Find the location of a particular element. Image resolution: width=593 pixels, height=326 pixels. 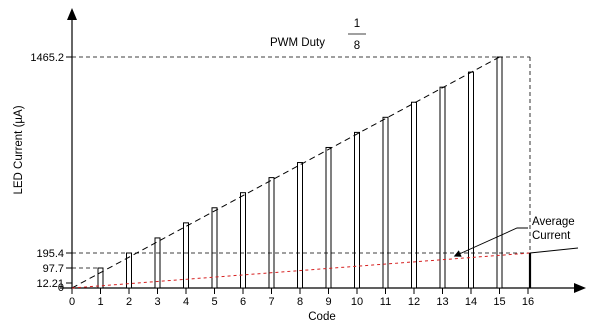

x-tick-label-7: 7 is located at coordinates (271, 302).